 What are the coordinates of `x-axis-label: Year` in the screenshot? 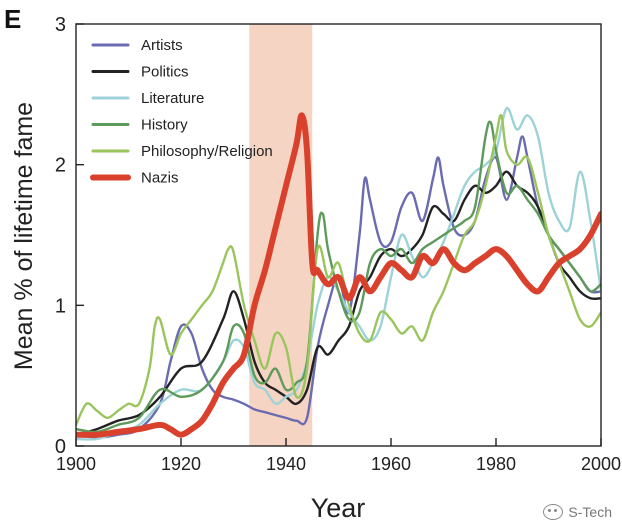 It's located at (338, 508).